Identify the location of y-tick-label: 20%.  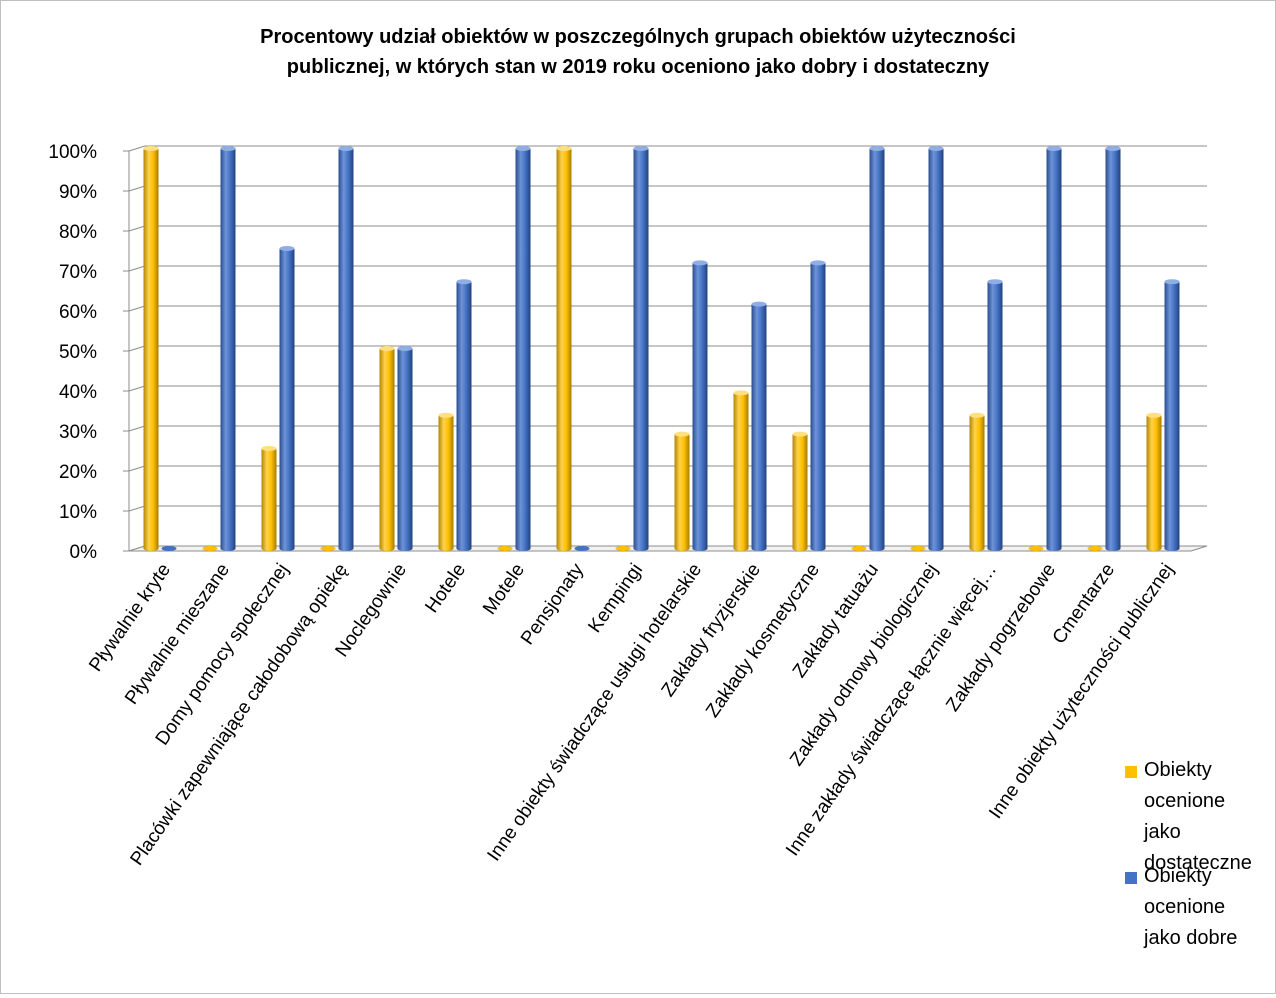
(78, 472).